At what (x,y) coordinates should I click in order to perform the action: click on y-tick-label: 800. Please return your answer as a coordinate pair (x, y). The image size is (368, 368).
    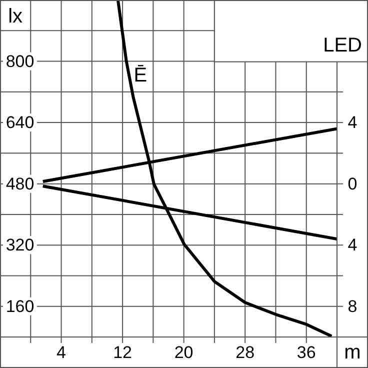
    Looking at the image, I should click on (20, 61).